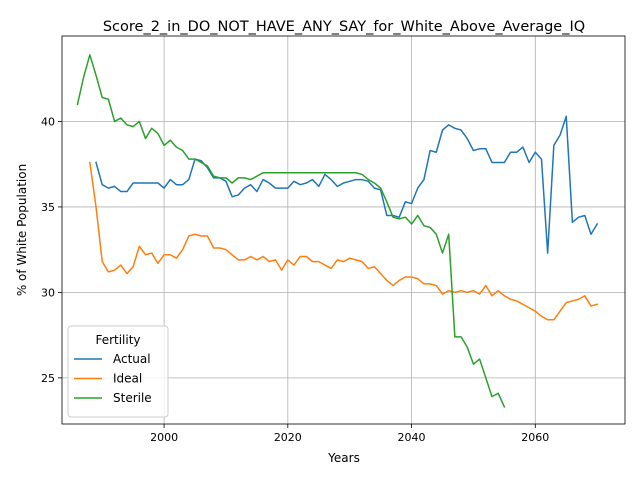  I want to click on x-axis-label: Years, so click(343, 458).